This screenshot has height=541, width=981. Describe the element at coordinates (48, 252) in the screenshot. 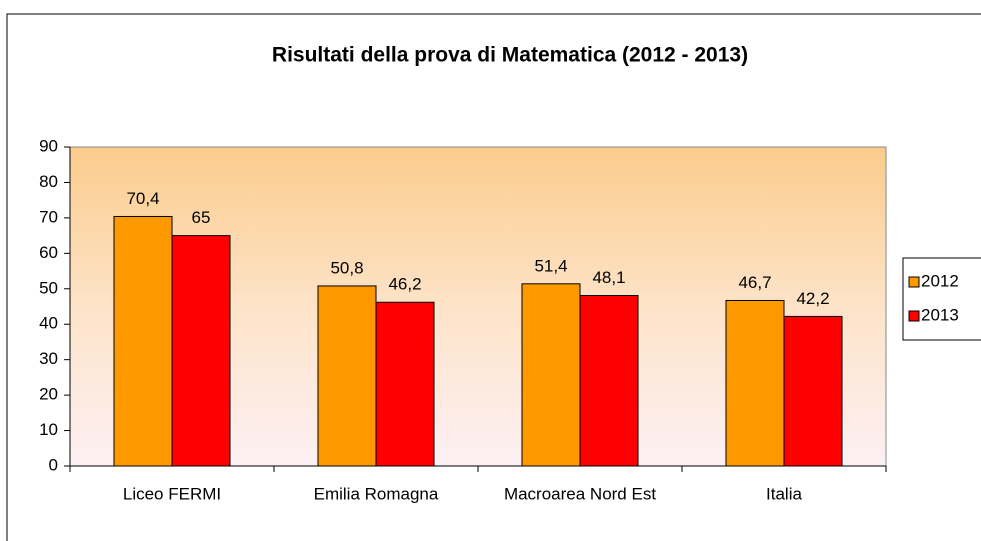

I see `y-tick-label: 60` at that location.